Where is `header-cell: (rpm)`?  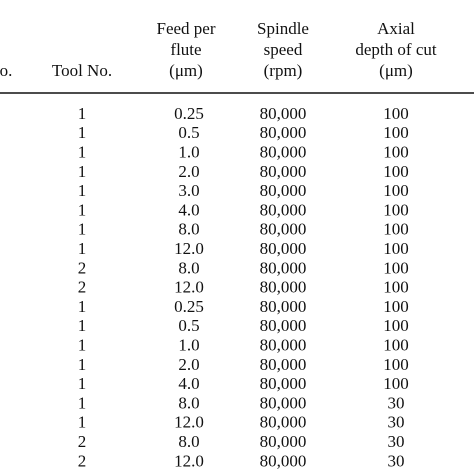 header-cell: (rpm) is located at coordinates (283, 70).